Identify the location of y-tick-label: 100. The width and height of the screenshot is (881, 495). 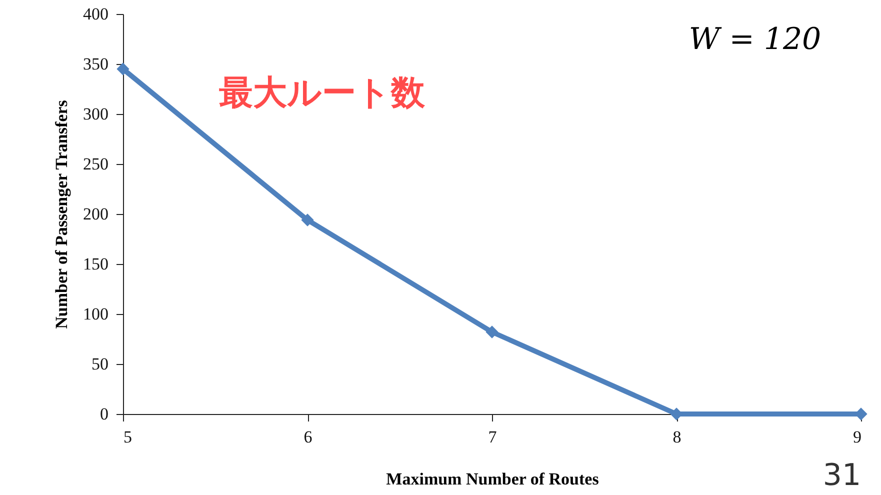
(95, 314).